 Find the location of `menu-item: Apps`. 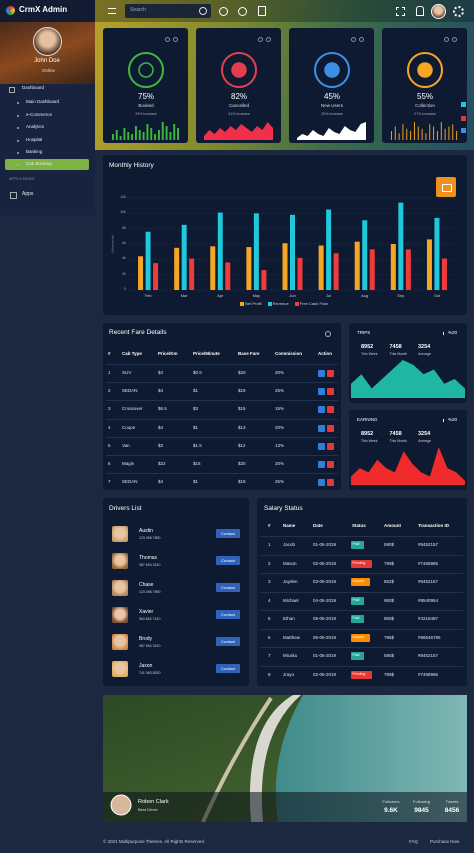

menu-item: Apps is located at coordinates (28, 194).